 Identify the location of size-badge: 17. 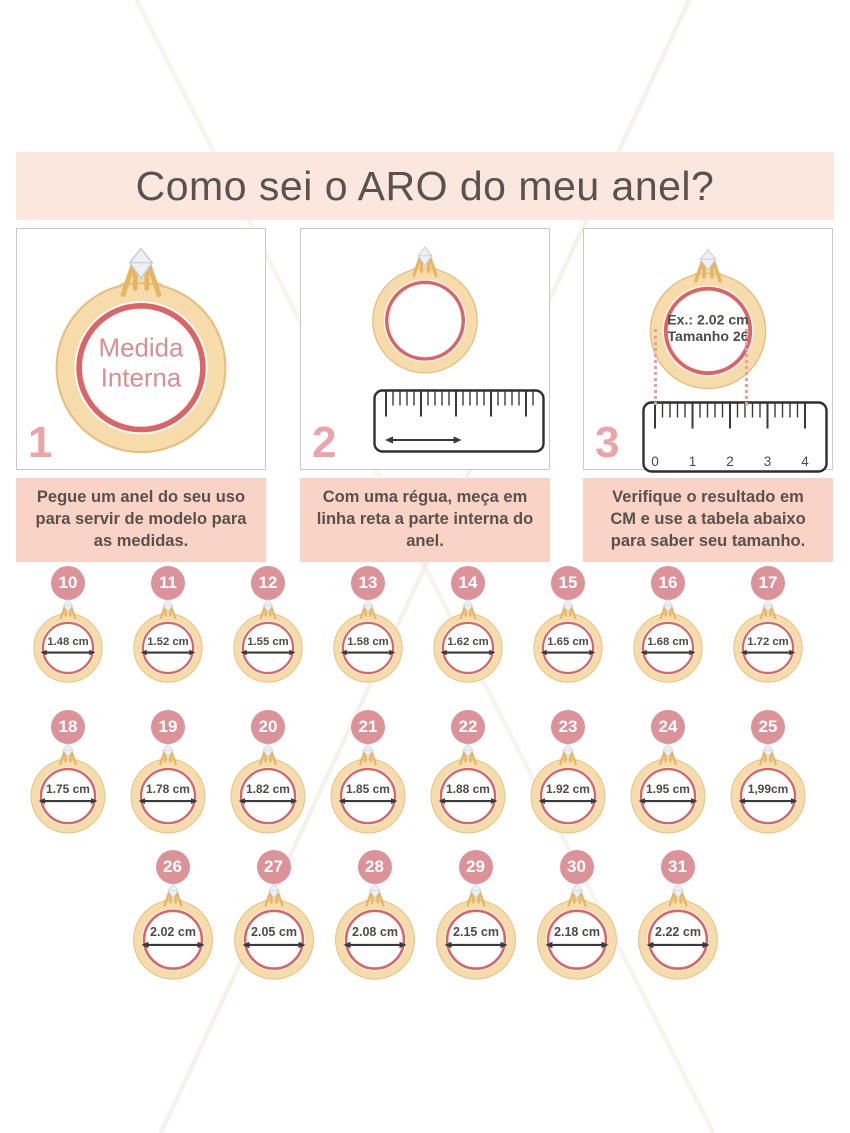
(768, 583).